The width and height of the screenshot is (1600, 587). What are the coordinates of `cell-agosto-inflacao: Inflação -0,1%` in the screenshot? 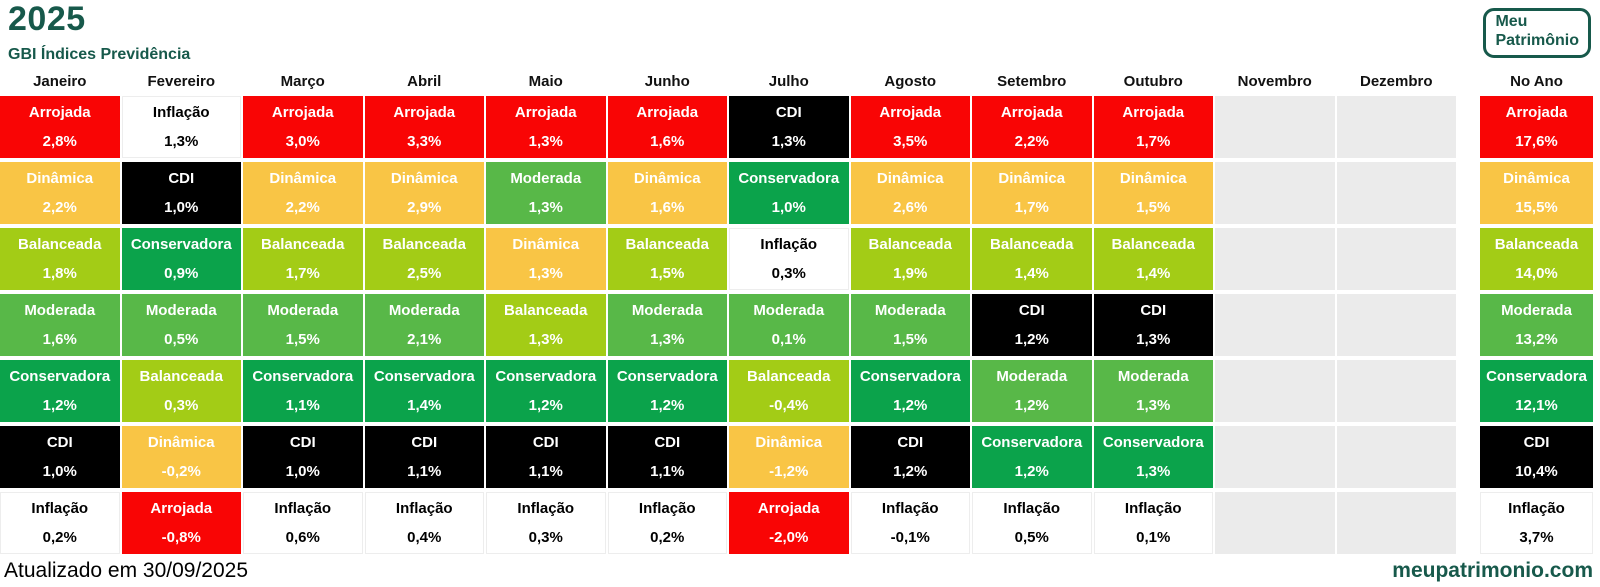 It's located at (910, 523).